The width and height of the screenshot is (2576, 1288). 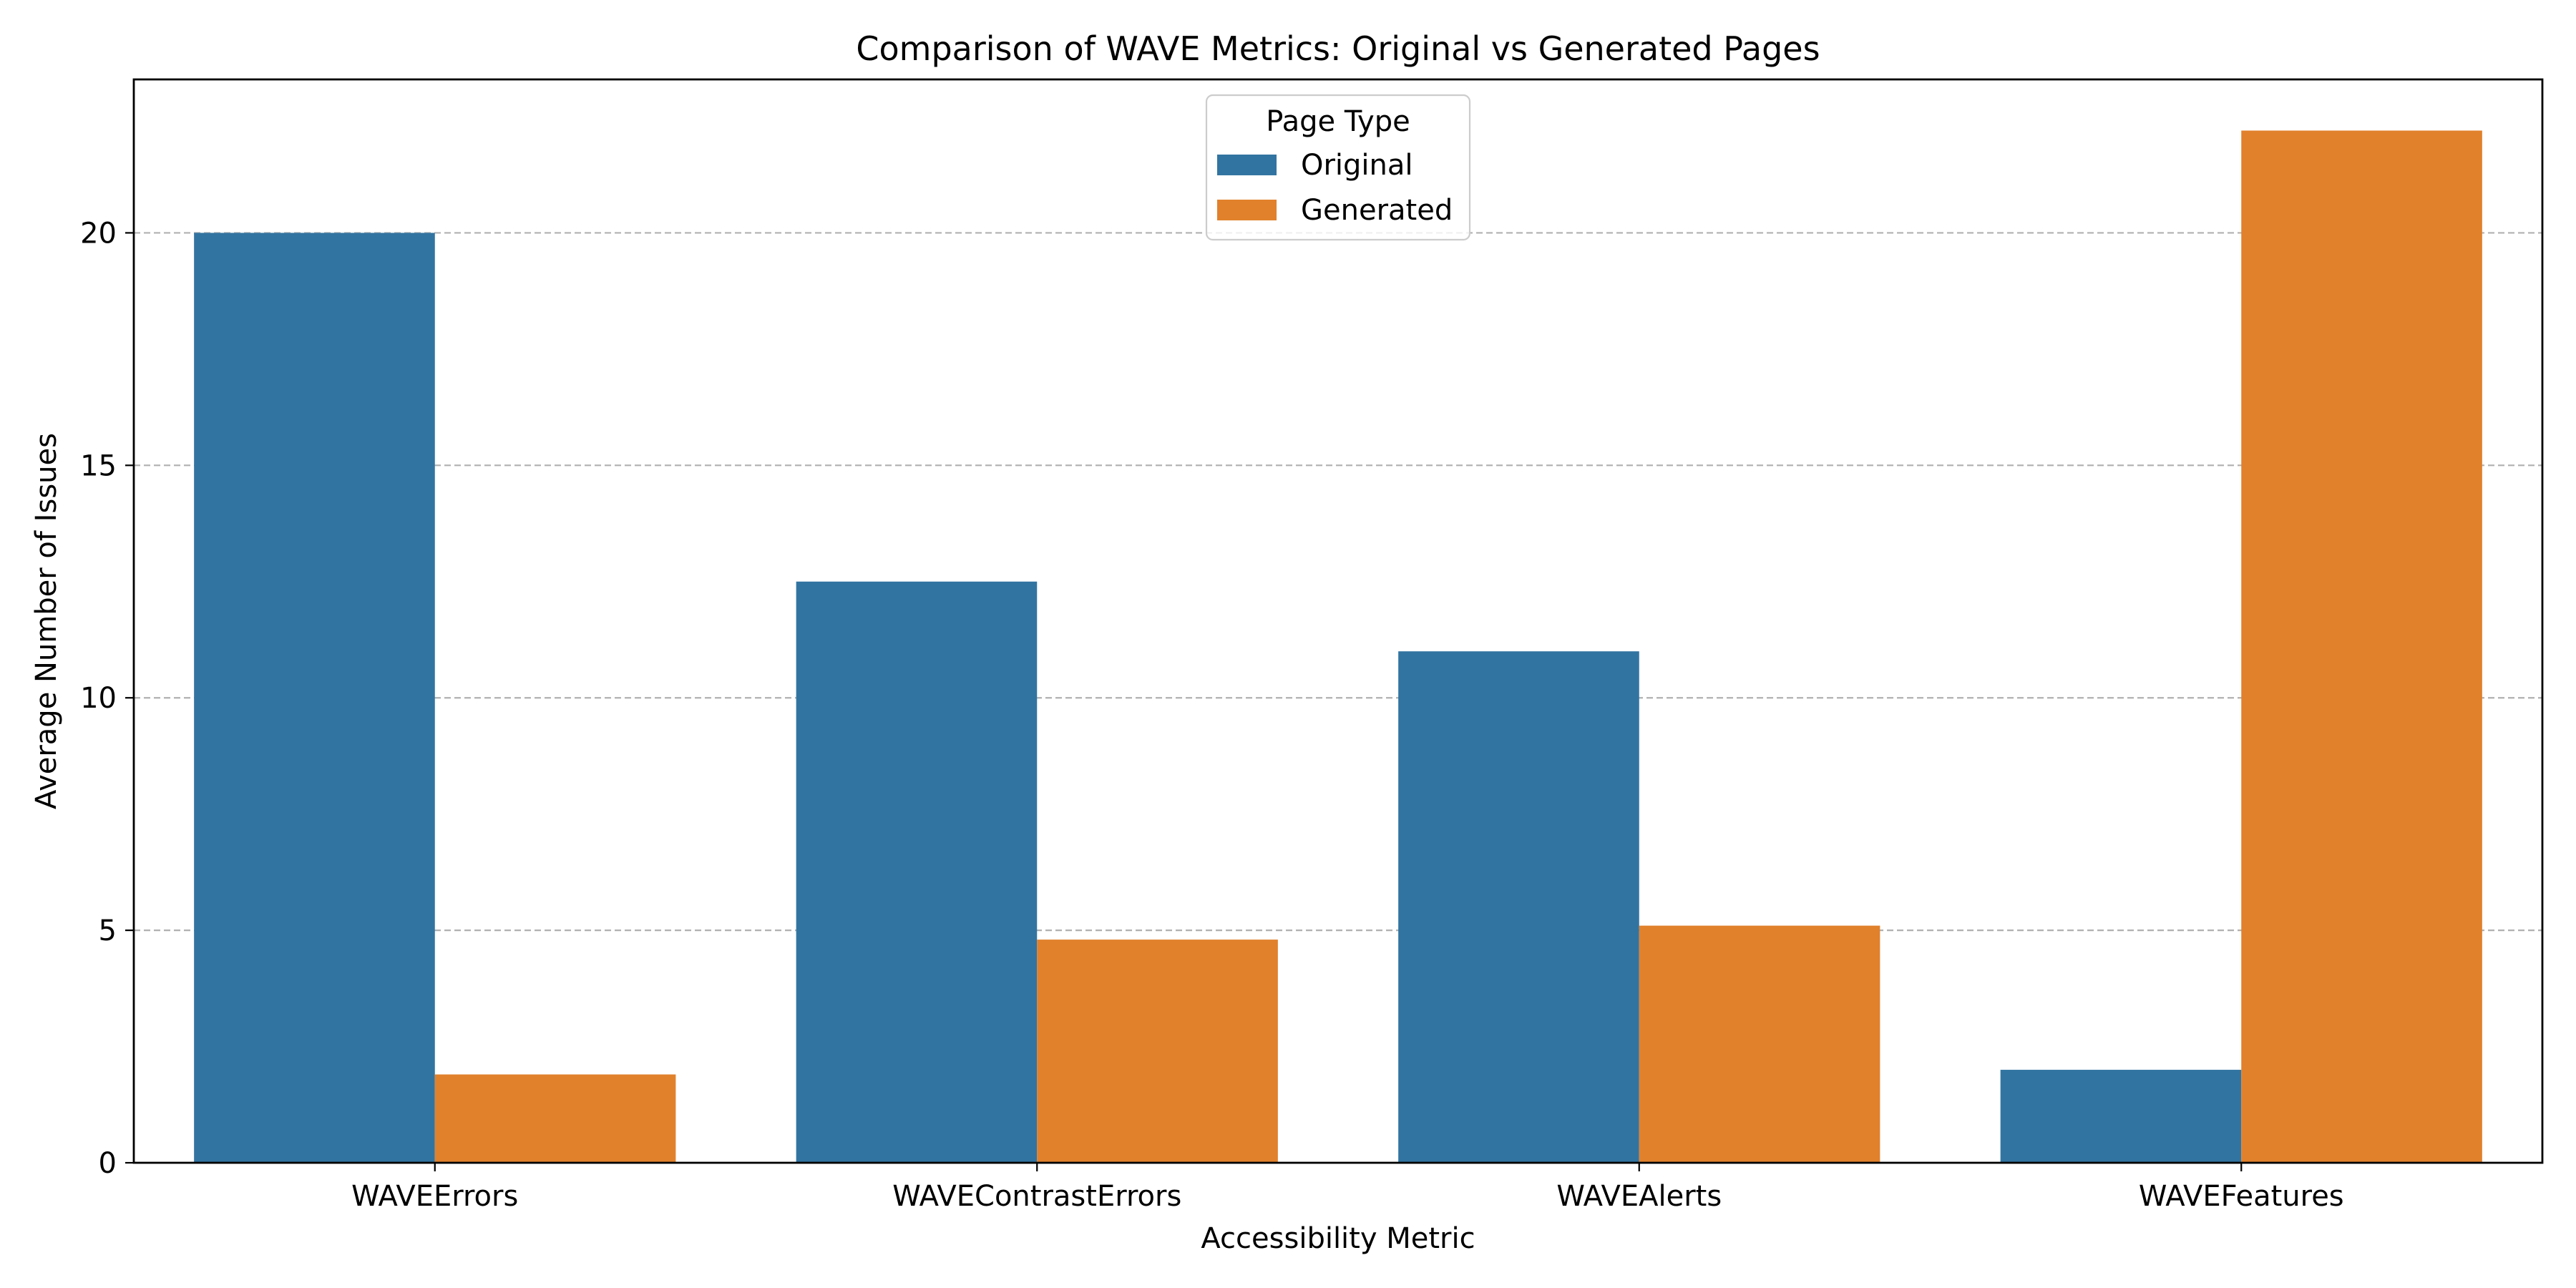 I want to click on legend-label-generated: Generated, so click(x=1377, y=210).